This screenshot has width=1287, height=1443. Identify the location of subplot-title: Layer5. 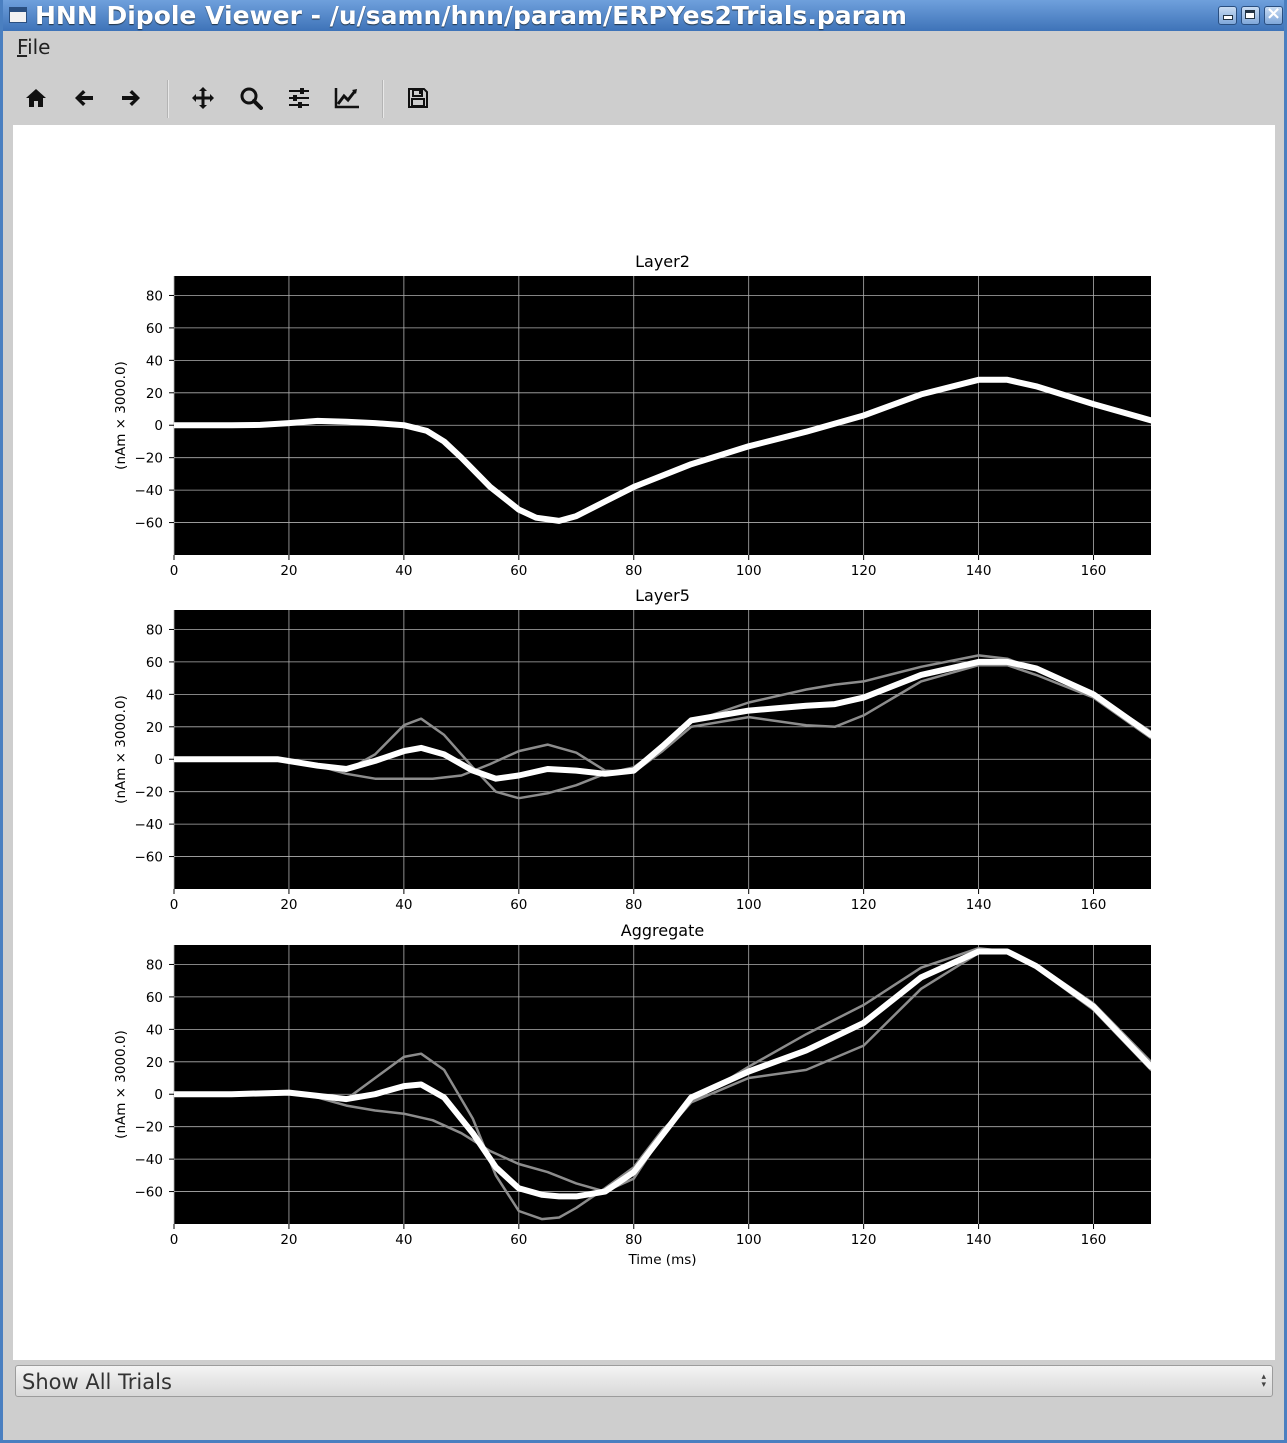
(662, 595).